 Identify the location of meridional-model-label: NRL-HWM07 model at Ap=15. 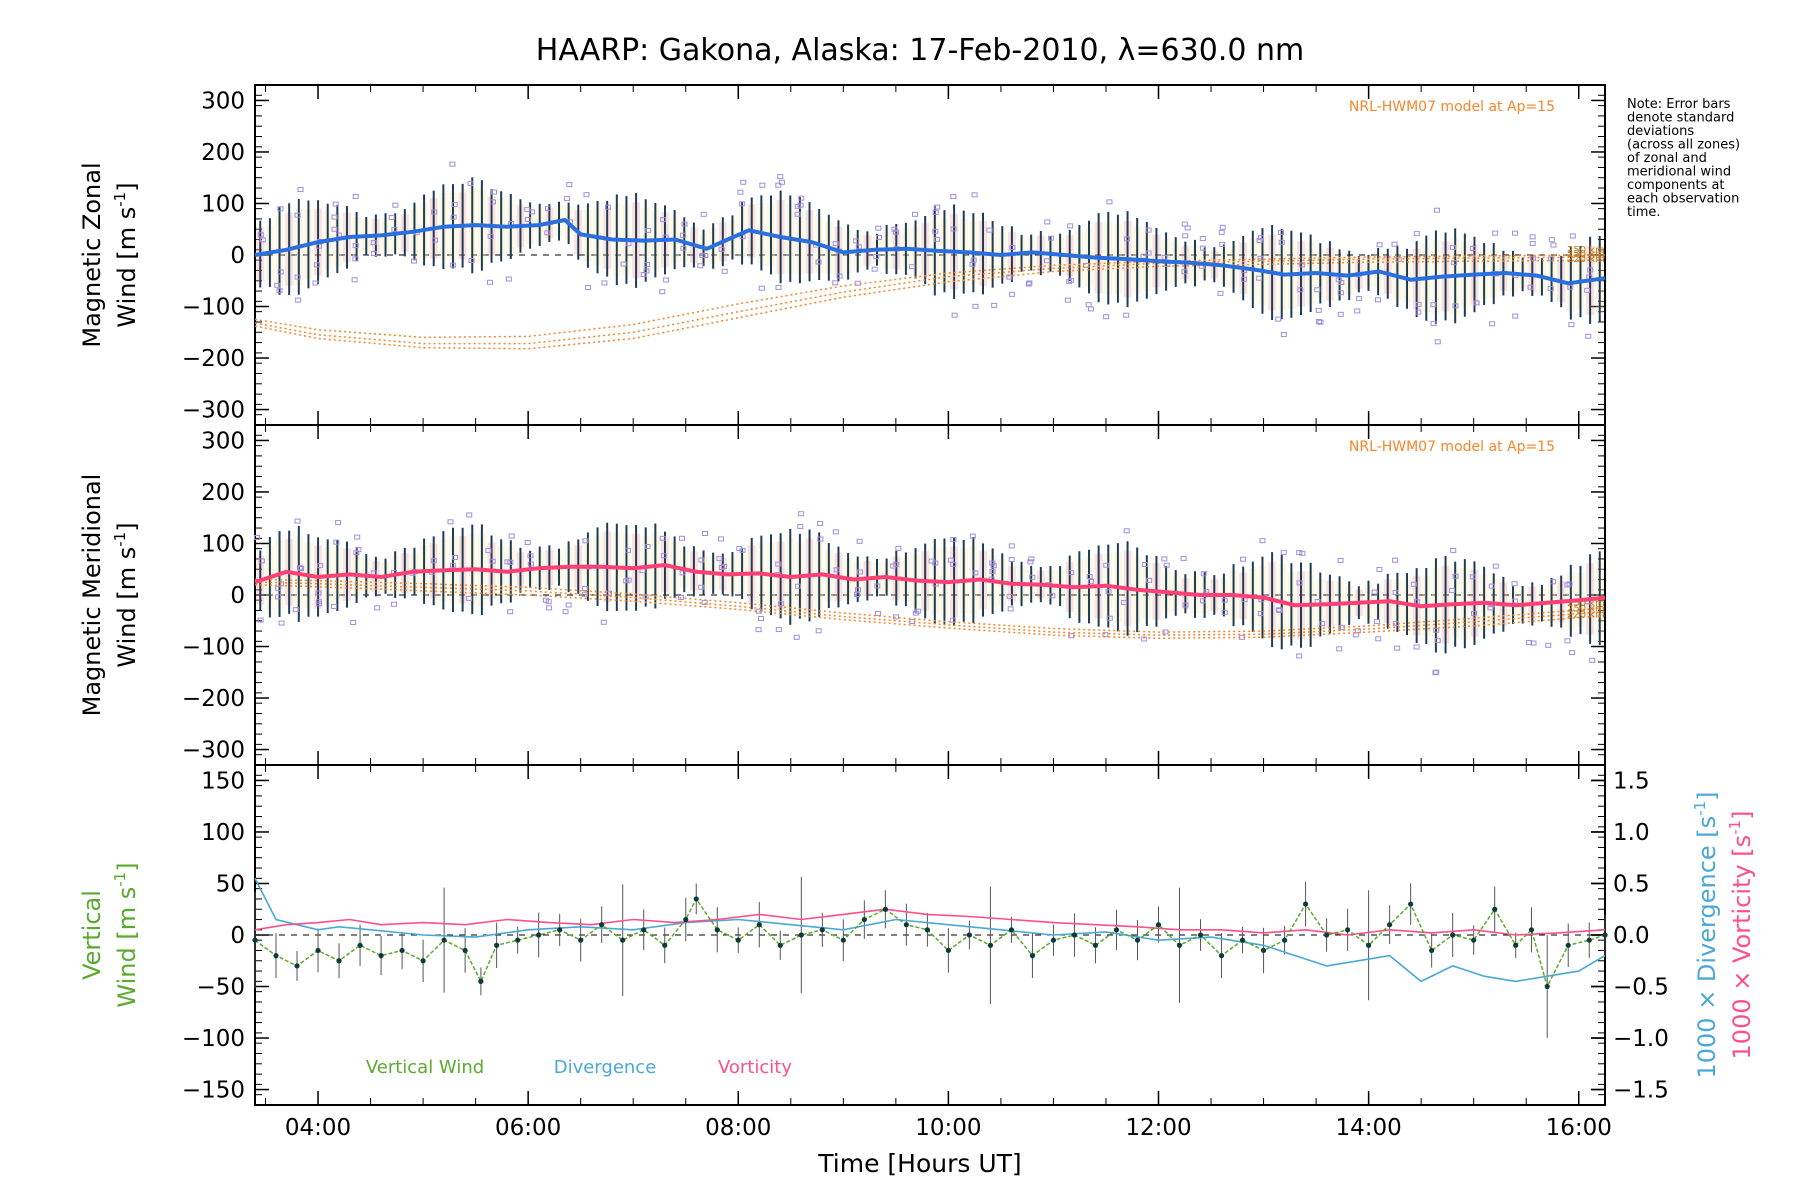
(1452, 447).